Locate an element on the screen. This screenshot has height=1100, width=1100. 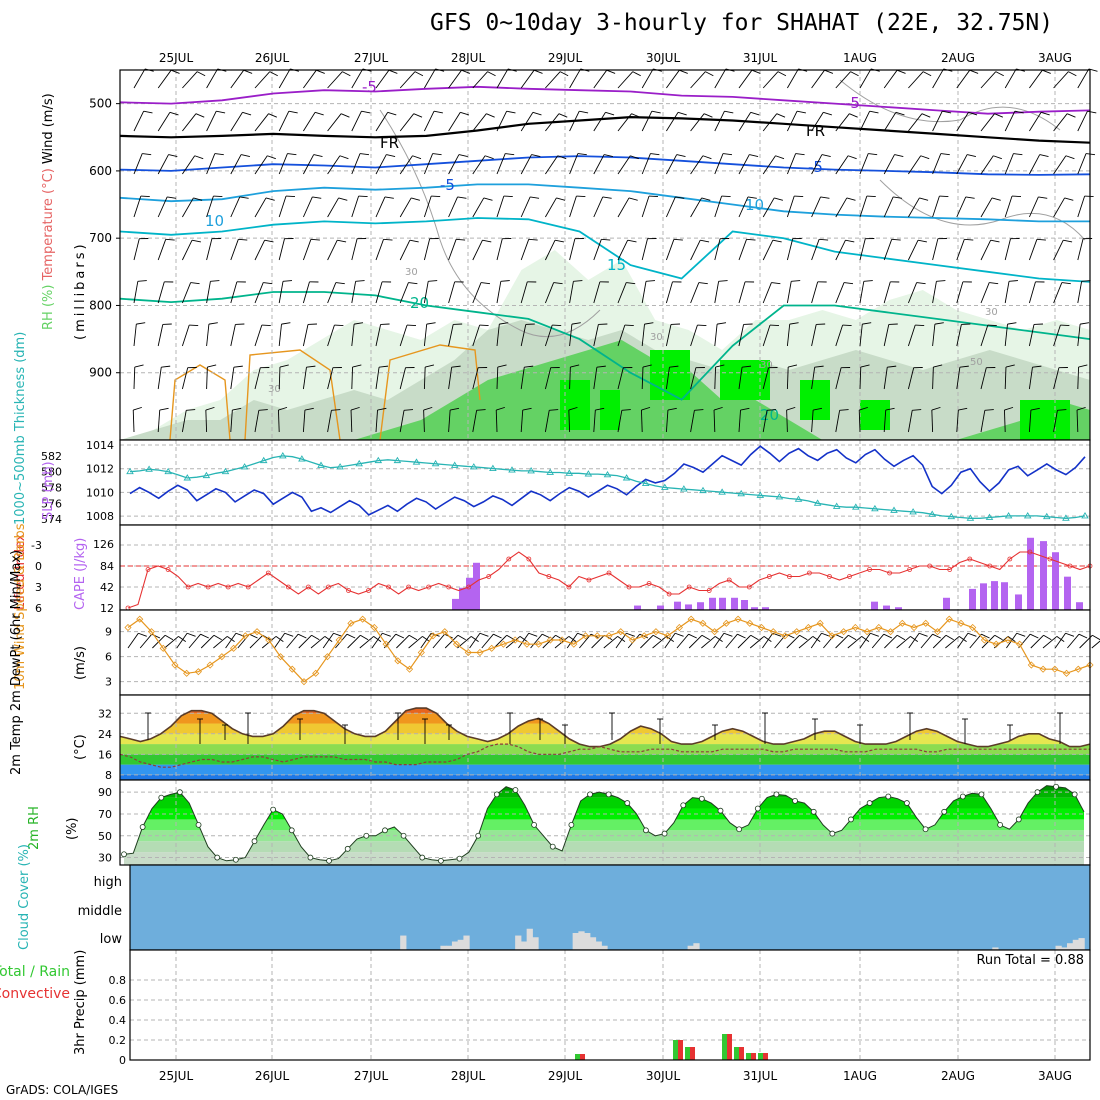
temperature-contour is located at coordinates (605, 346).